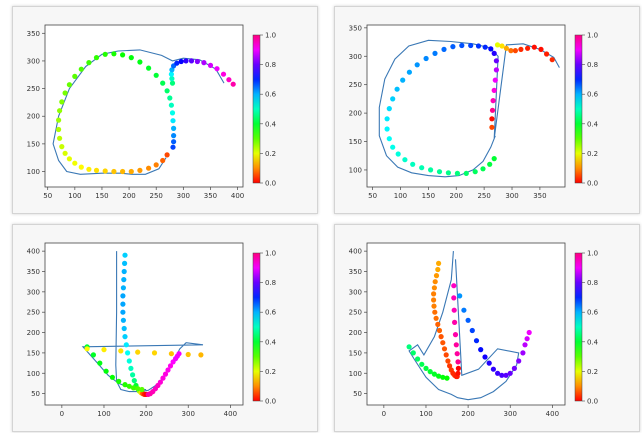  Describe the element at coordinates (33, 252) in the screenshot. I see `y-tick-label: 400` at that location.